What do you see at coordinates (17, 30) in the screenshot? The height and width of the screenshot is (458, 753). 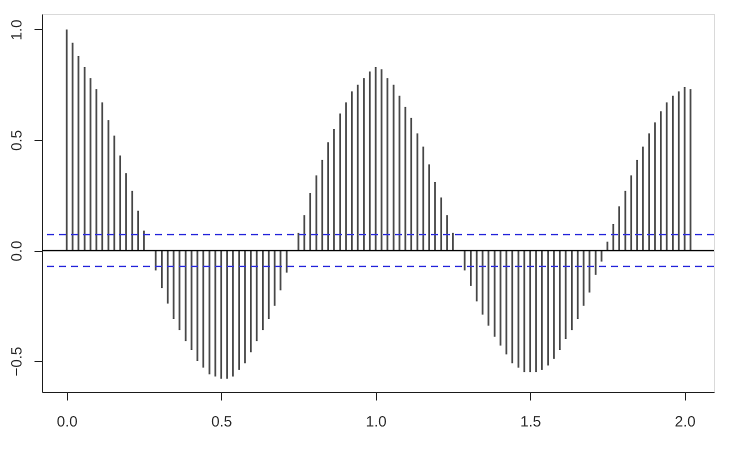 I see `y-tick-label: 1.0` at bounding box center [17, 30].